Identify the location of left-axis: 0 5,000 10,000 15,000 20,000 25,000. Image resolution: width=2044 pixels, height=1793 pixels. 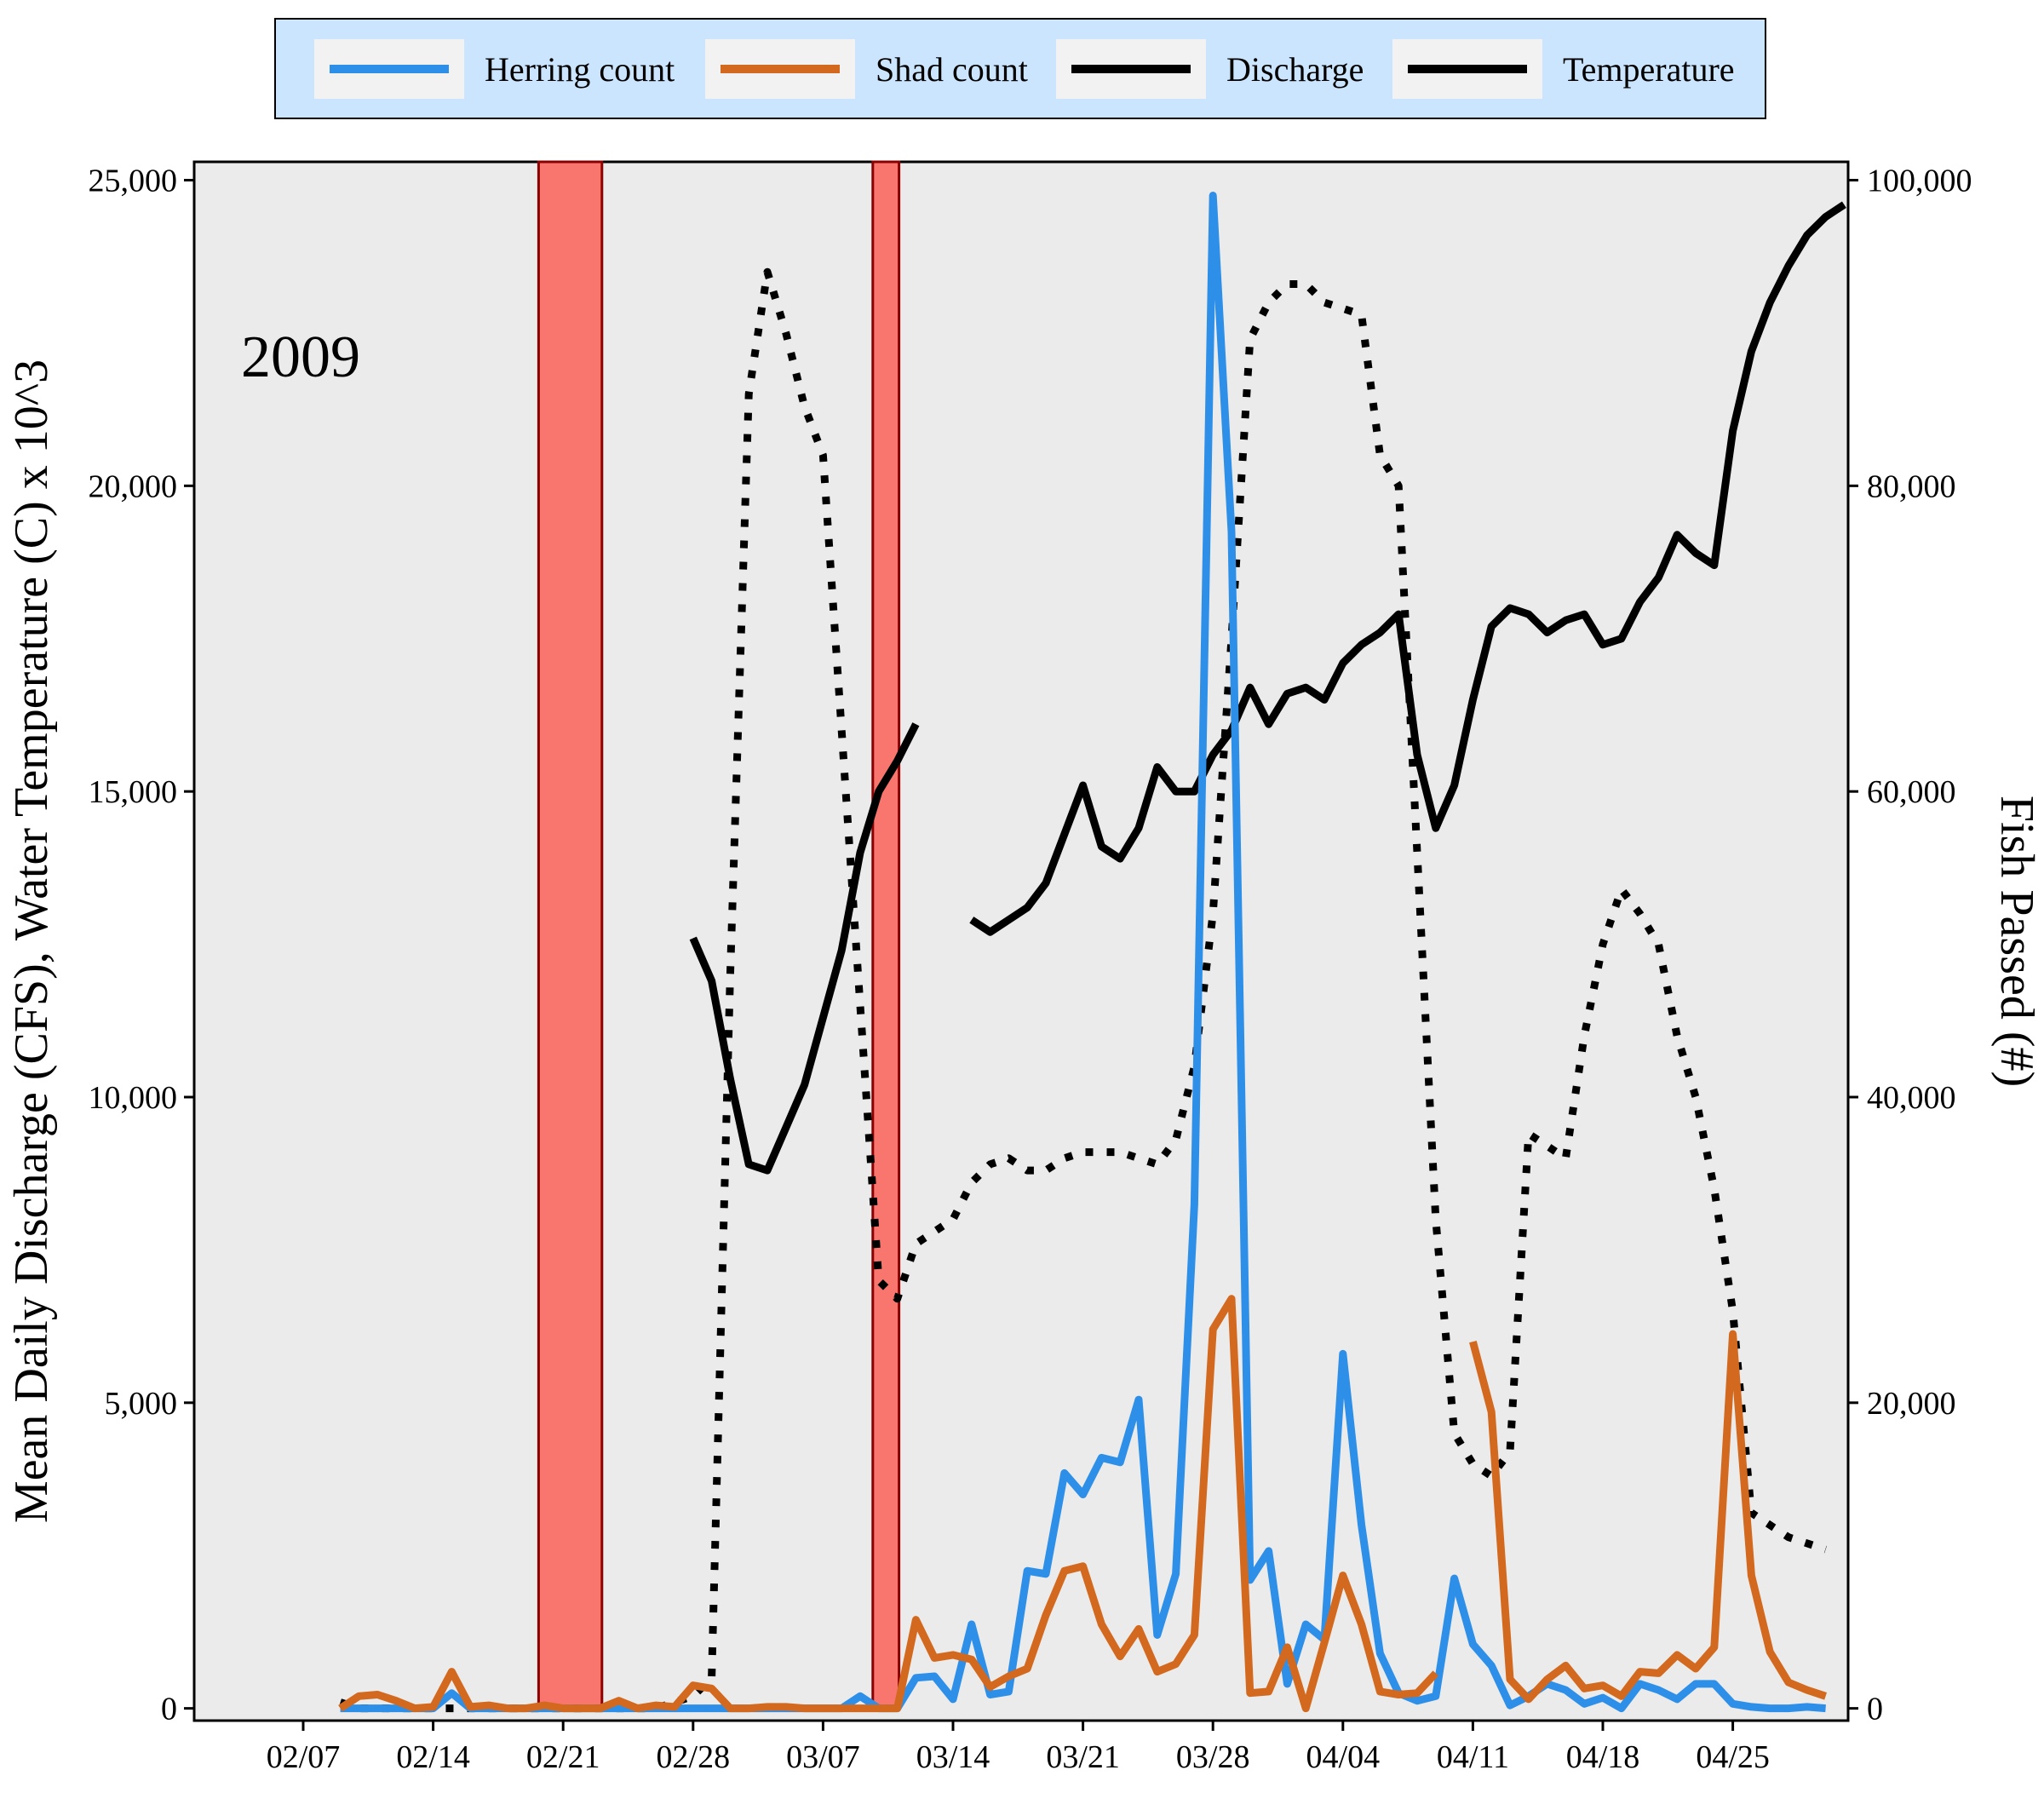
(141, 945).